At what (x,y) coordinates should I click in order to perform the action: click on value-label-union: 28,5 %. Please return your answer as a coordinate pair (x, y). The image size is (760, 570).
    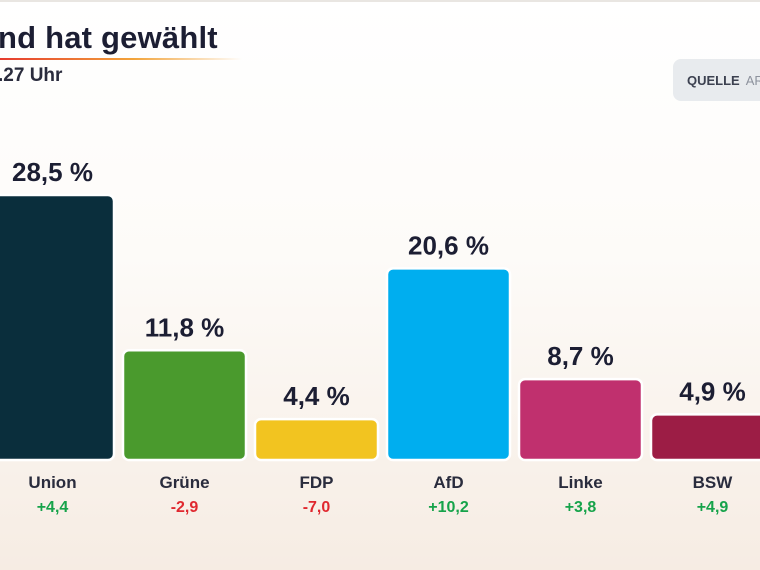
    Looking at the image, I should click on (52, 172).